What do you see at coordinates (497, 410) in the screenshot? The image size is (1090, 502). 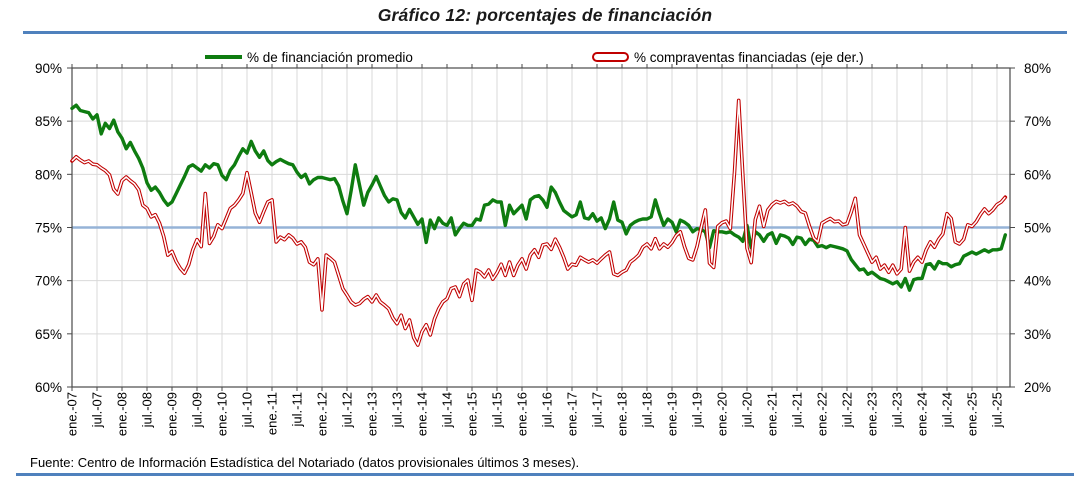 I see `x-axis-label: jul.-15` at bounding box center [497, 410].